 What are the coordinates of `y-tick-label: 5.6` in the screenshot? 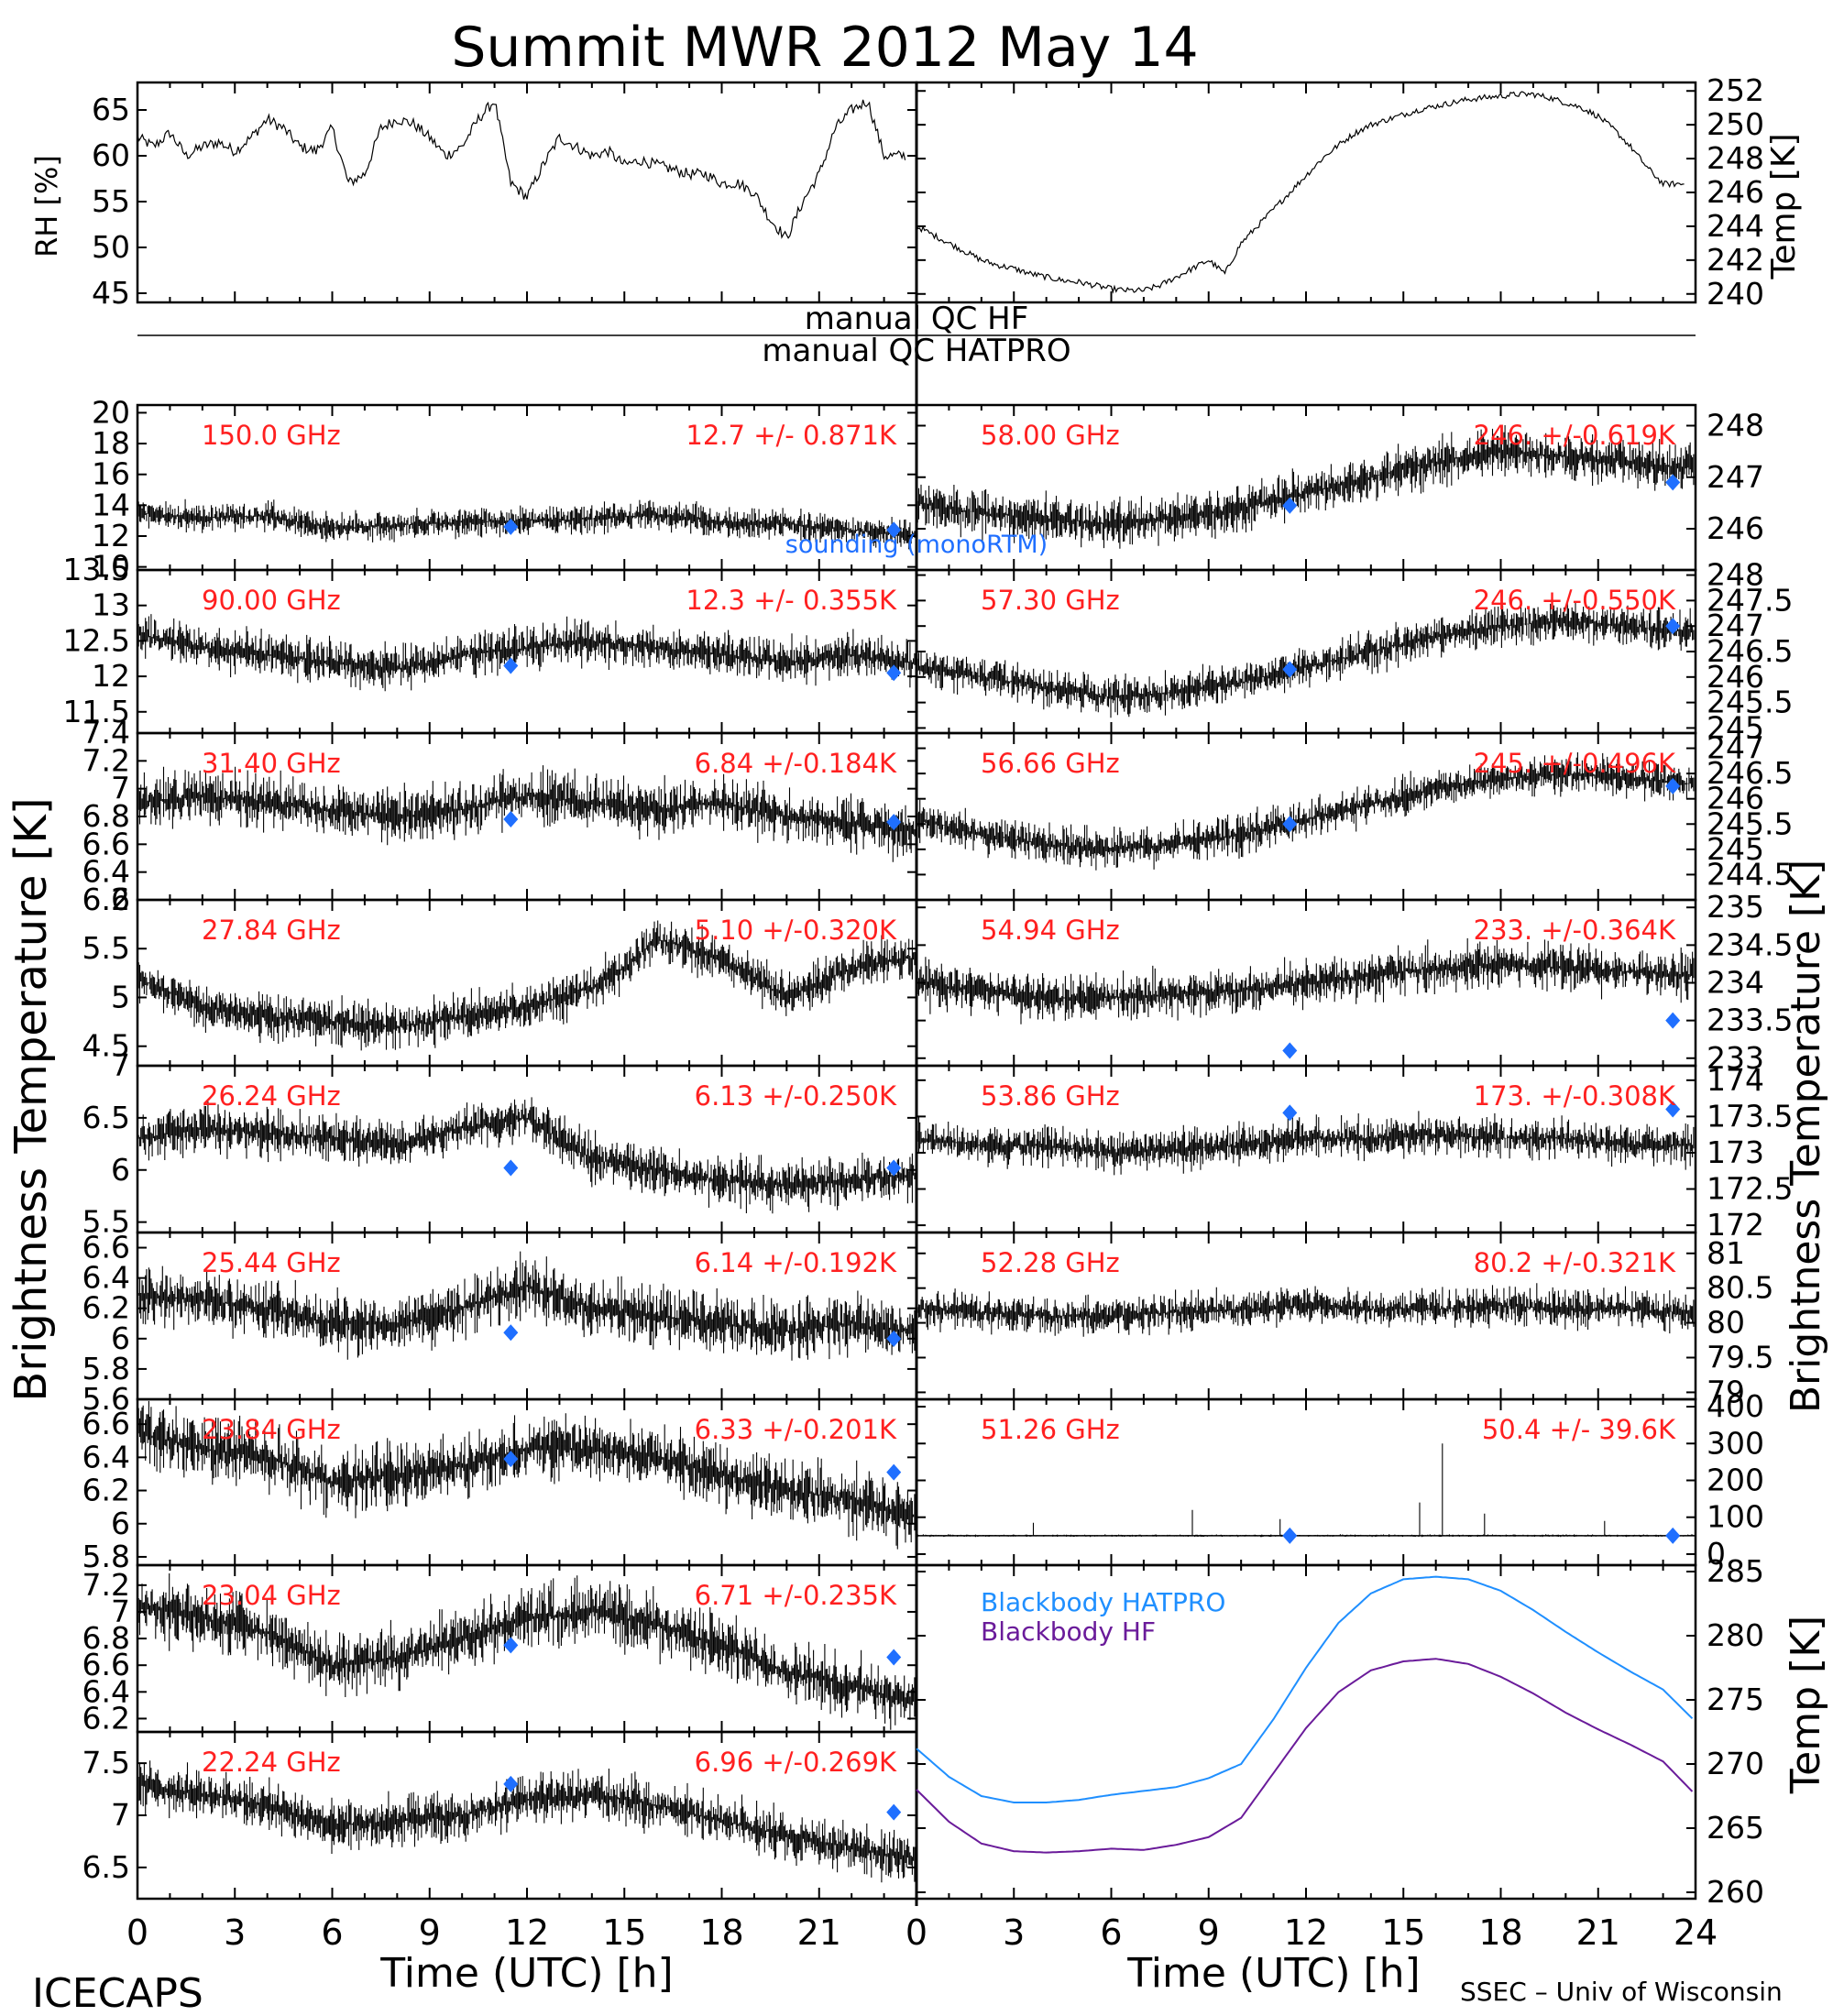 It's located at (106, 1399).